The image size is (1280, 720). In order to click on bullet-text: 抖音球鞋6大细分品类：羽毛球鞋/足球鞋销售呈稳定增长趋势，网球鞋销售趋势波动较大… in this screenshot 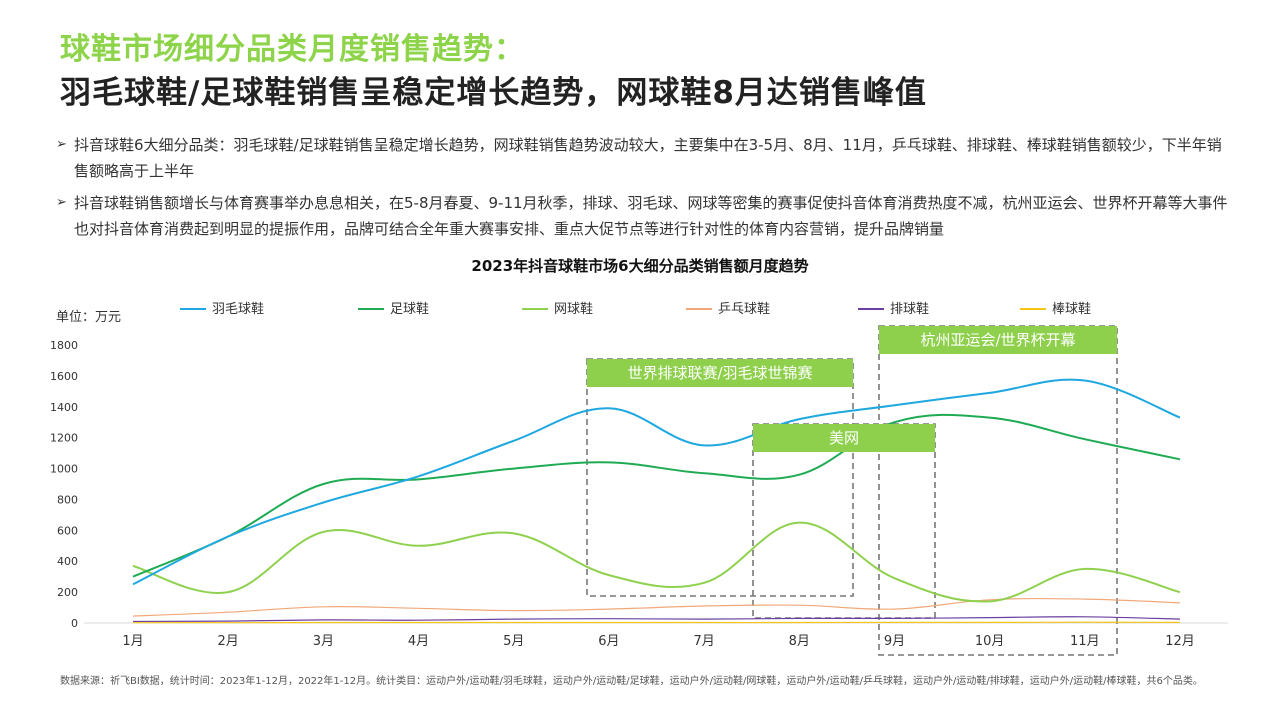, I will do `click(648, 158)`.